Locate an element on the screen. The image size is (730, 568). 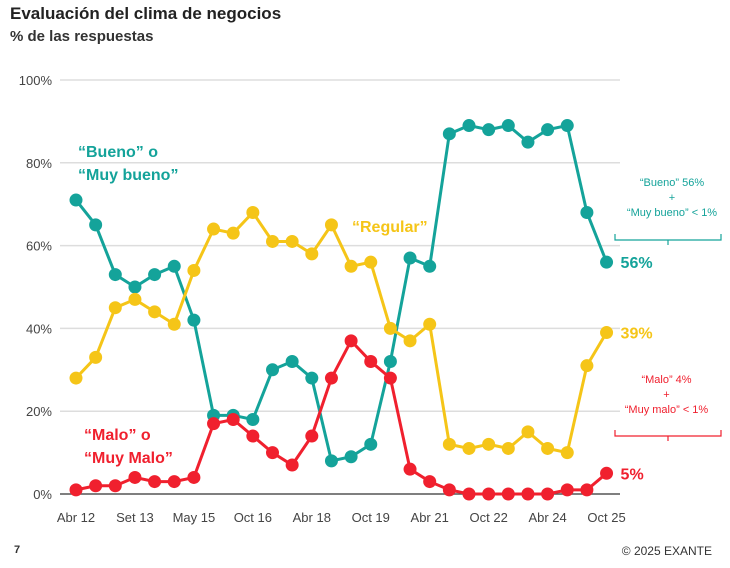
x-tick-label: Set 13 is located at coordinates (135, 517).